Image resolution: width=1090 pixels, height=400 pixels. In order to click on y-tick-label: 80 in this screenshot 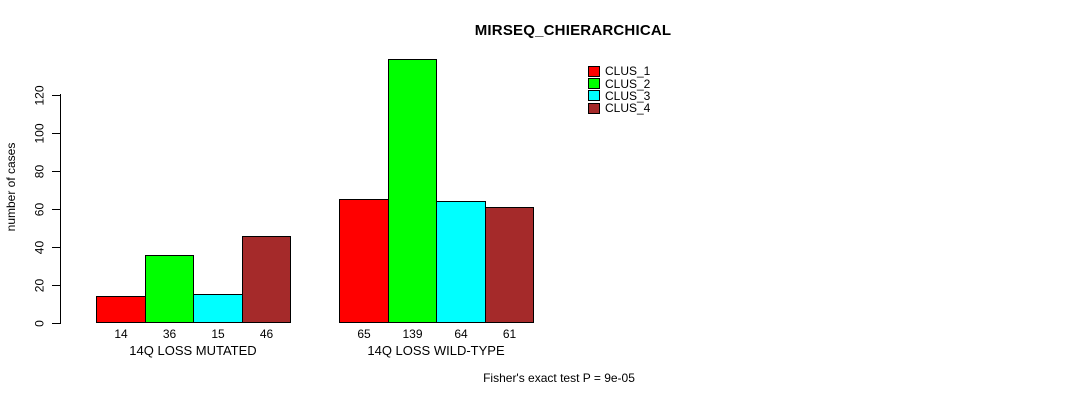, I will do `click(39, 171)`.